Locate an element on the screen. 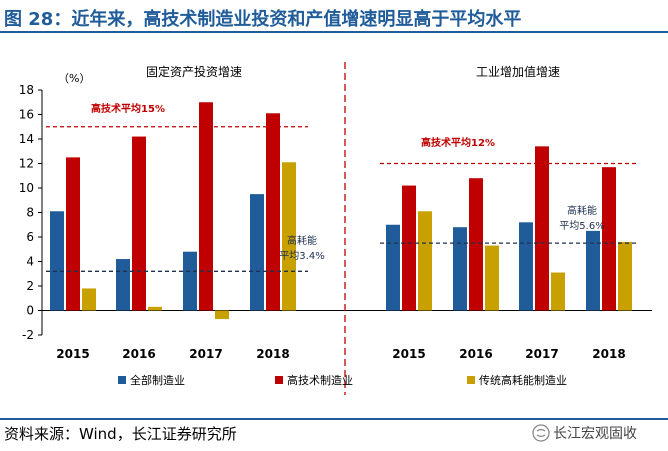 This screenshot has width=668, height=451. y-tick-label: 10 is located at coordinates (26, 188).